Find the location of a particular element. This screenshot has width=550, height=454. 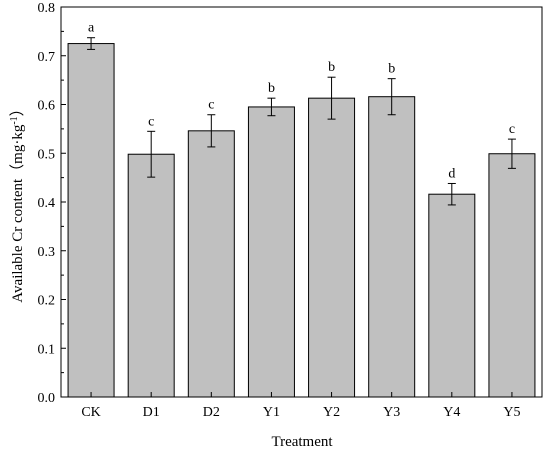

x-tick-label: Y5 is located at coordinates (511, 412).